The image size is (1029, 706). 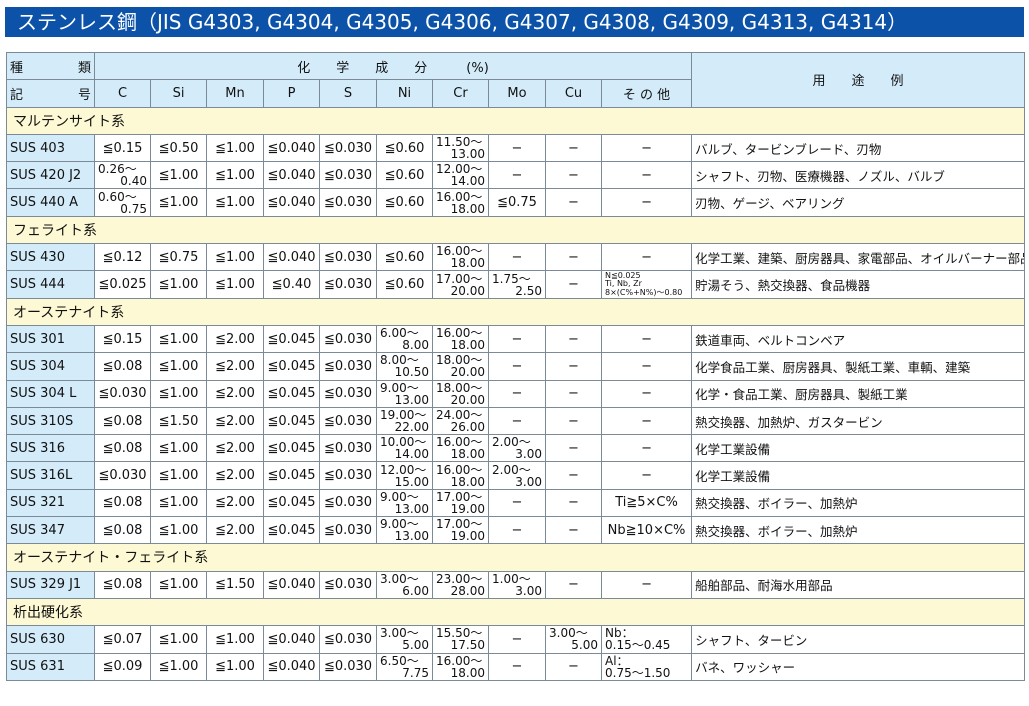 What do you see at coordinates (411, 372) in the screenshot?
I see `range-max: 10.50` at bounding box center [411, 372].